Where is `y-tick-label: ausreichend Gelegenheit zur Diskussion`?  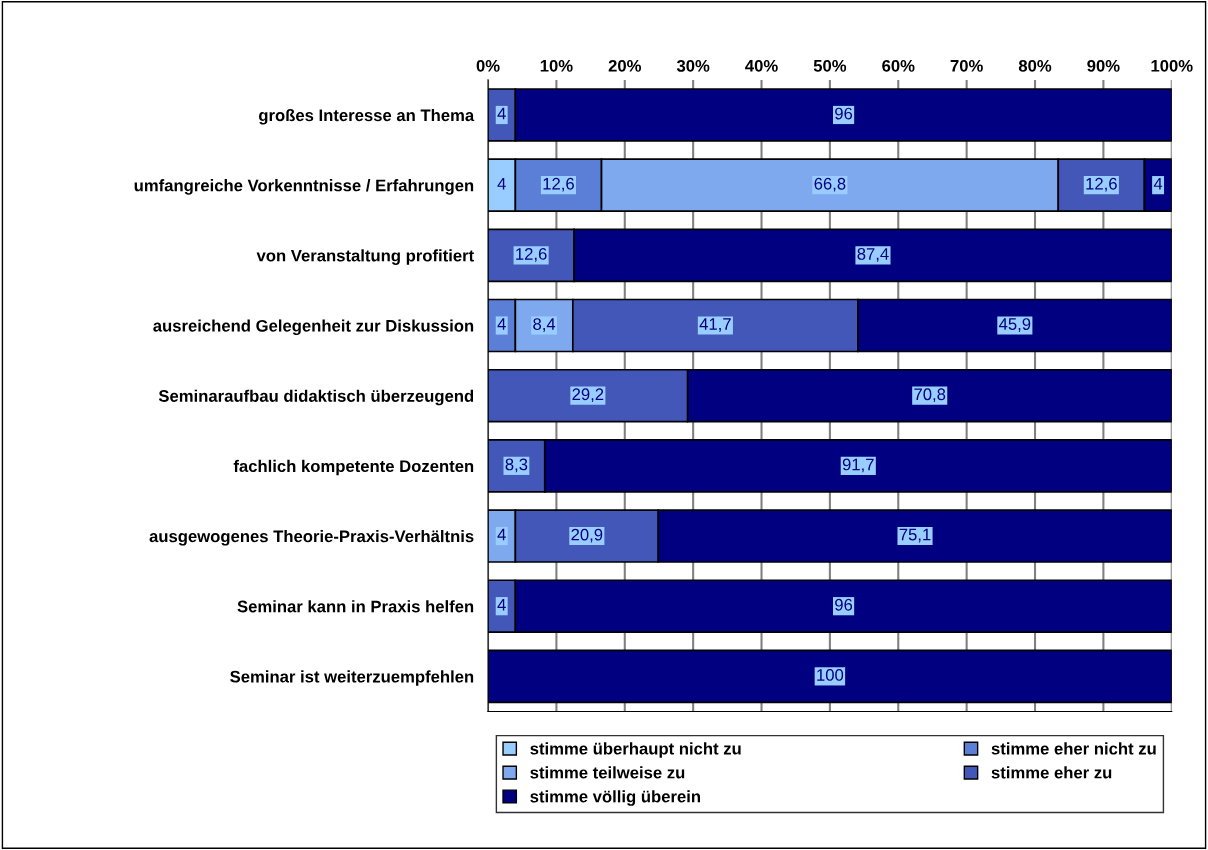 y-tick-label: ausreichend Gelegenheit zur Diskussion is located at coordinates (313, 327).